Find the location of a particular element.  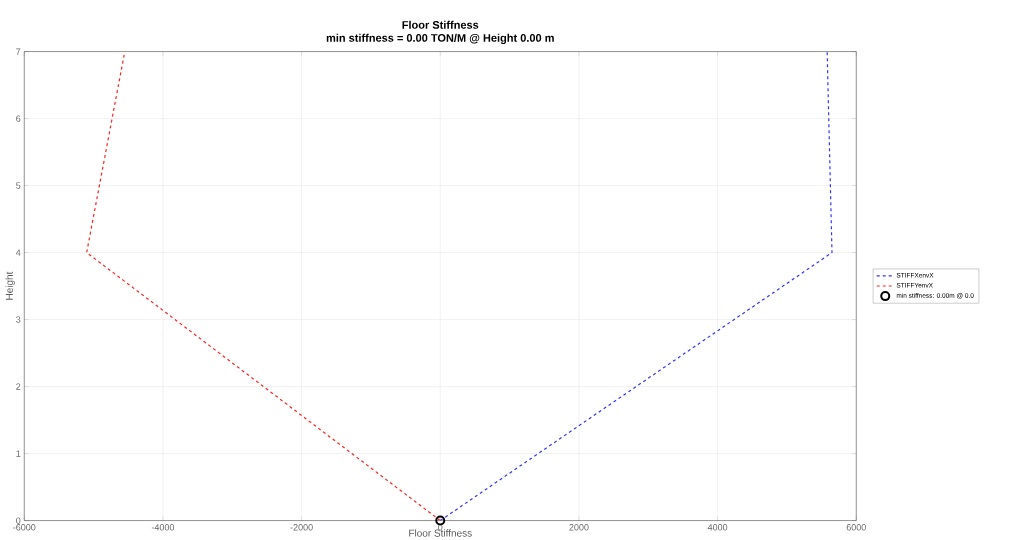

x-tick-label: 4000 is located at coordinates (717, 527).